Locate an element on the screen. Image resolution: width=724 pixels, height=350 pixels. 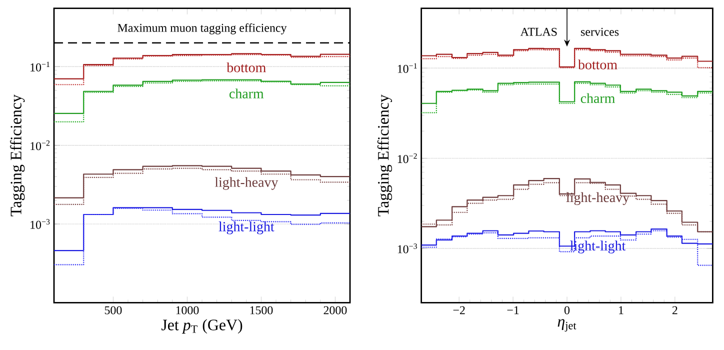
x-axis-title: η$_{jet}$ is located at coordinates (567, 325).